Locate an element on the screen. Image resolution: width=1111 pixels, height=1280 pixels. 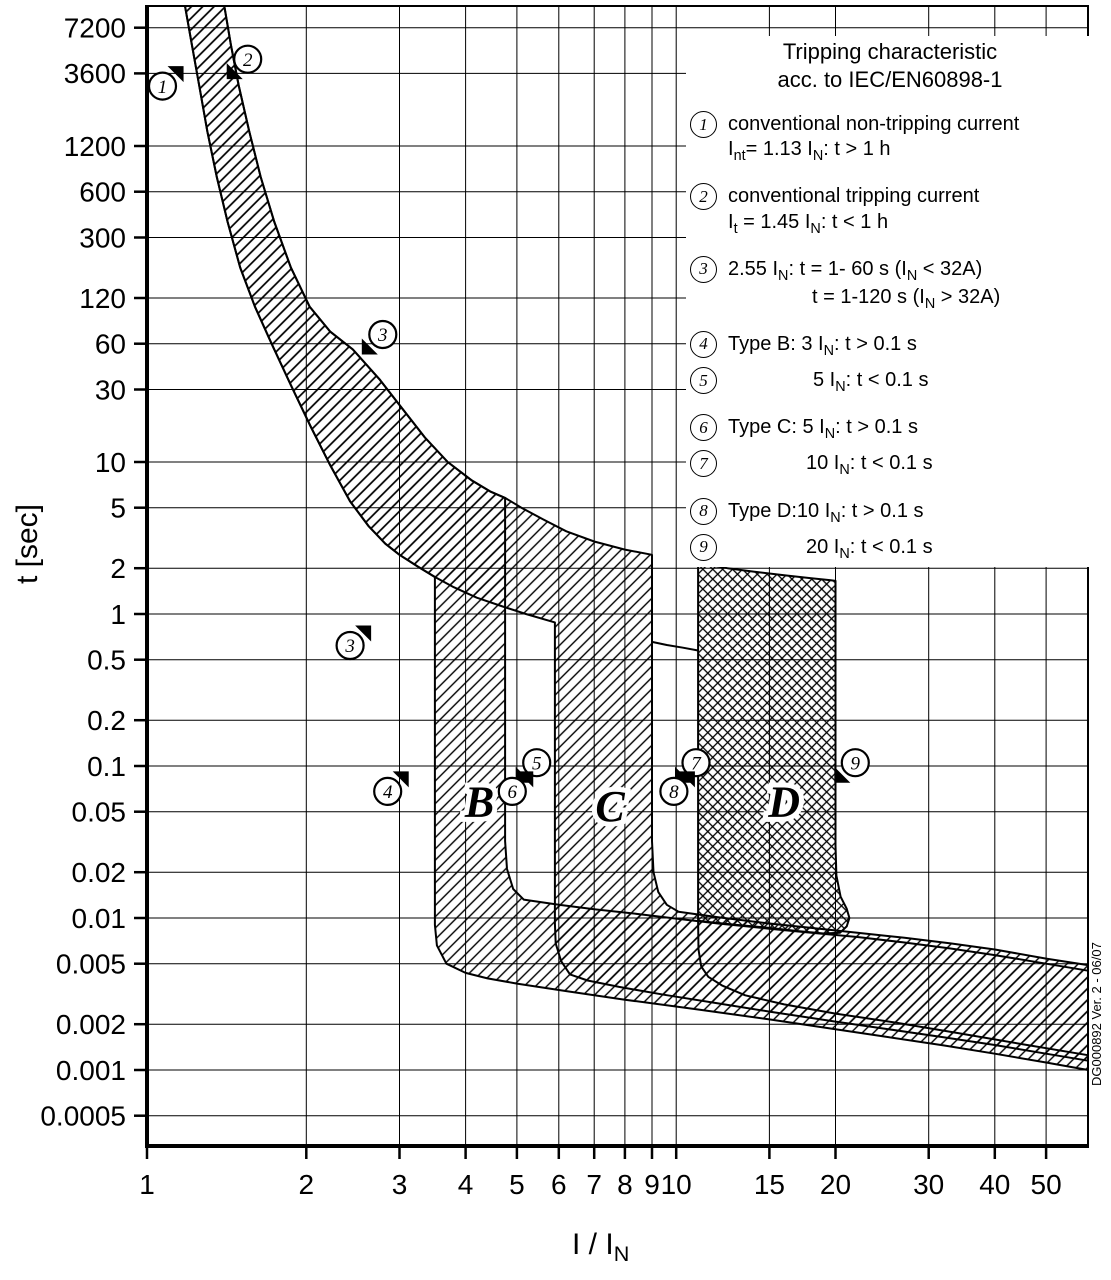
y-tick-label: 10 is located at coordinates (110, 462).